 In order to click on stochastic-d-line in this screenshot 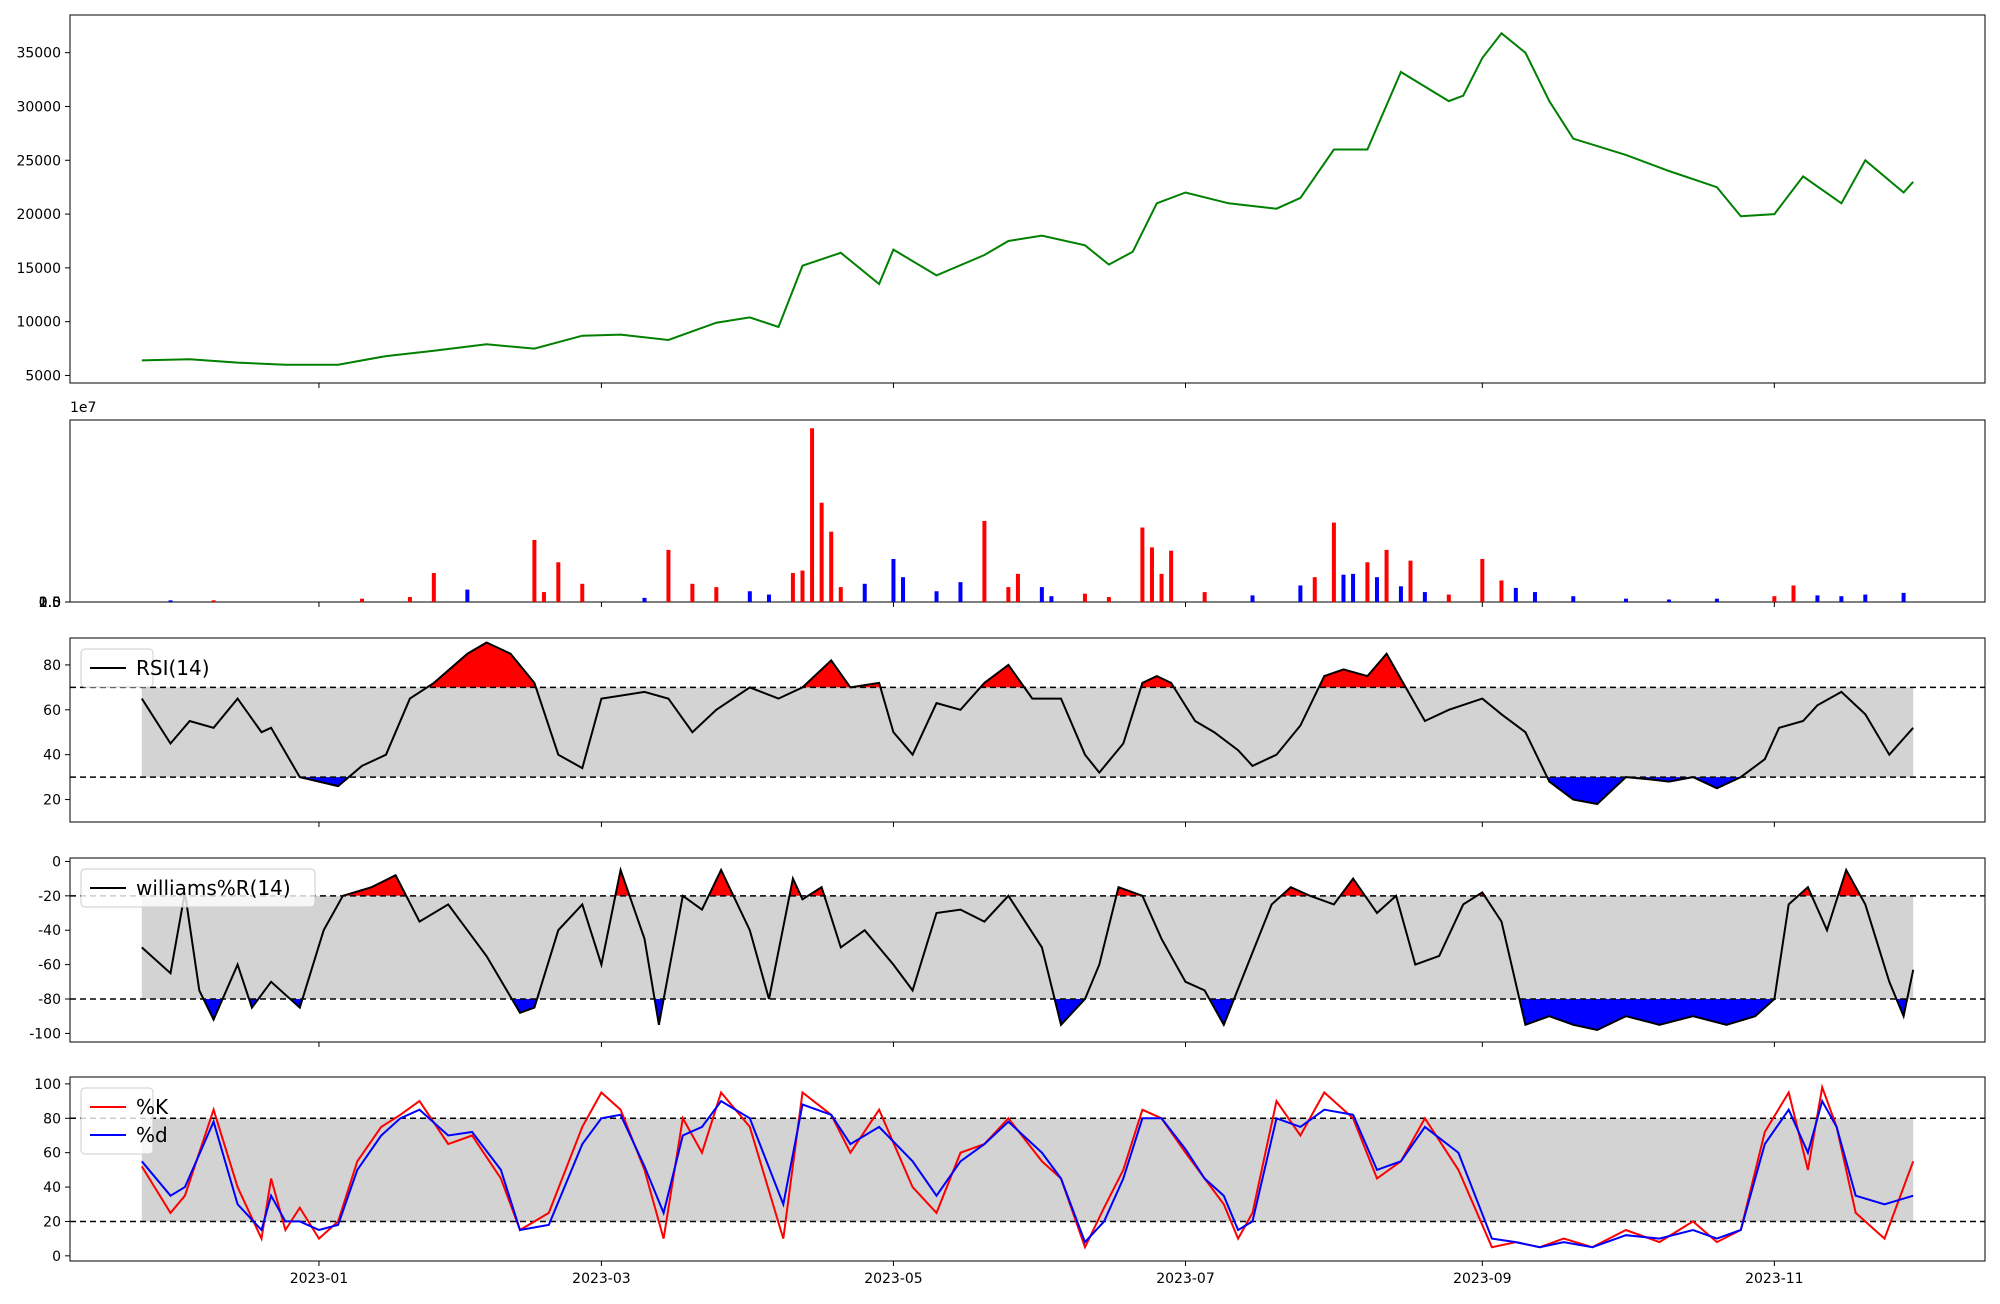, I will do `click(1027, 1173)`.